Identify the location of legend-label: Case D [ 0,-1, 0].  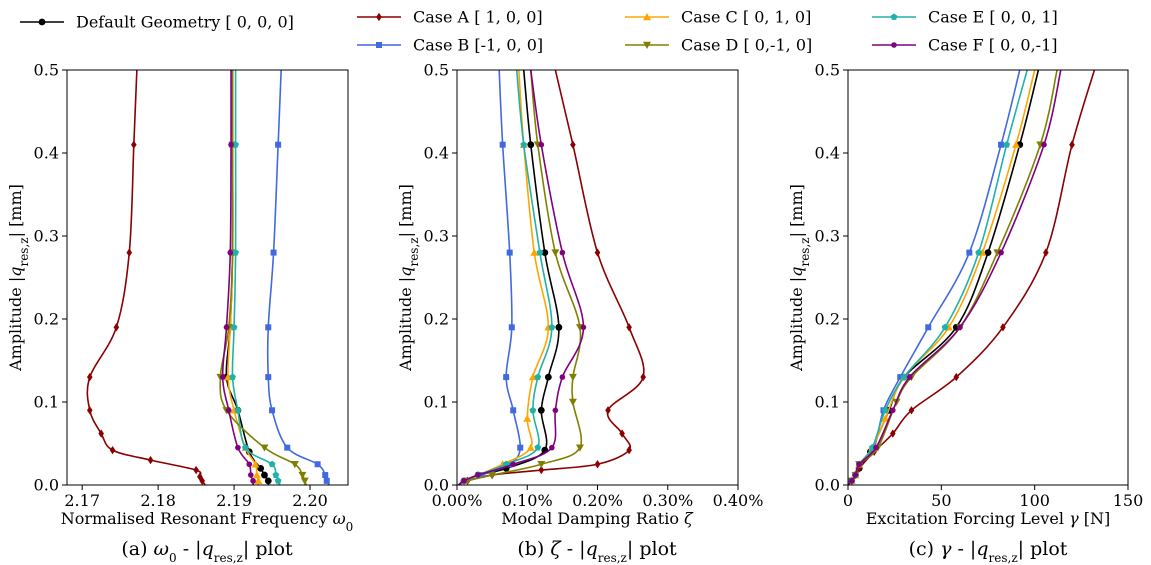
(746, 45).